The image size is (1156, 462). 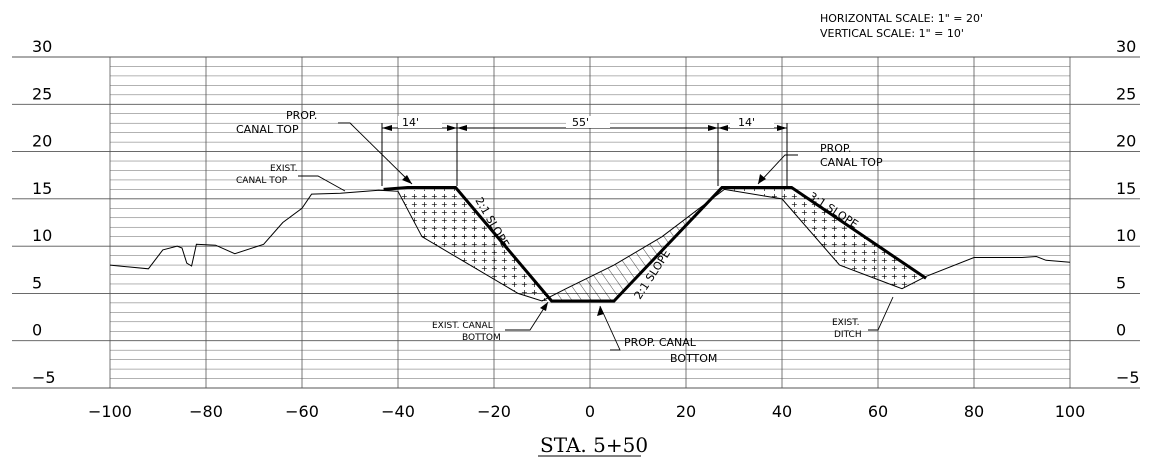 What do you see at coordinates (42, 188) in the screenshot?
I see `y-tick-label-left: 15` at bounding box center [42, 188].